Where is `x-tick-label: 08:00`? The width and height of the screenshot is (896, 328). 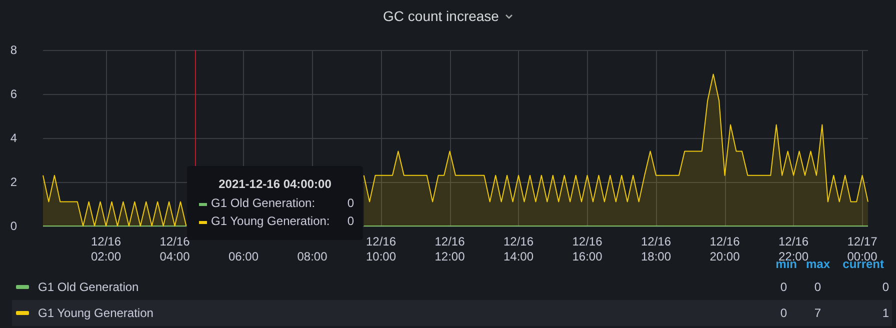
x-tick-label: 08:00 is located at coordinates (312, 257).